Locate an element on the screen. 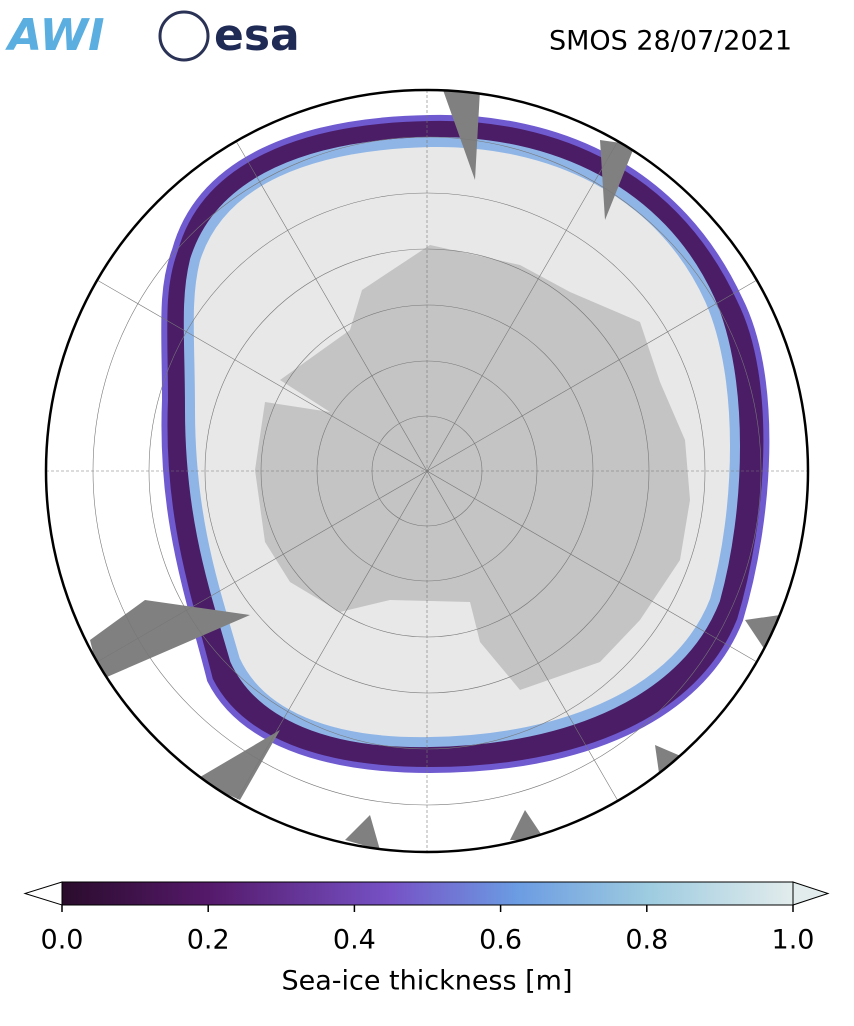 This screenshot has width=854, height=1026. colorbar is located at coordinates (426, 893).